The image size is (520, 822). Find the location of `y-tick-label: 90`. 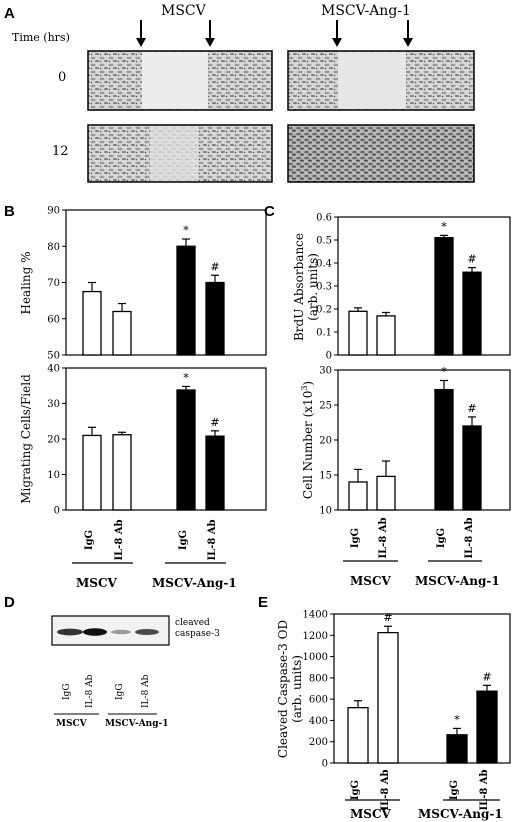

y-tick-label: 90 is located at coordinates (53, 211).